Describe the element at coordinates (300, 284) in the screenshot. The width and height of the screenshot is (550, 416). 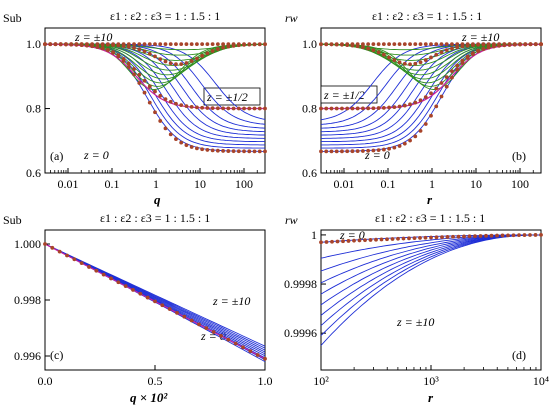
I see `panel-d-ytick-label-1: 0.9998` at that location.